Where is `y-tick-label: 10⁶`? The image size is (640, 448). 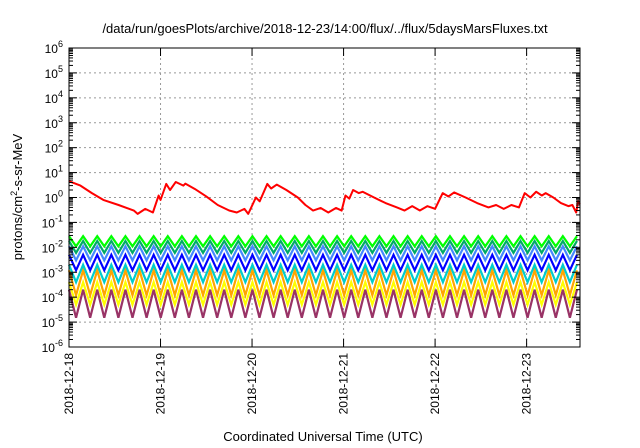
y-tick-label: 10⁶ is located at coordinates (54, 47).